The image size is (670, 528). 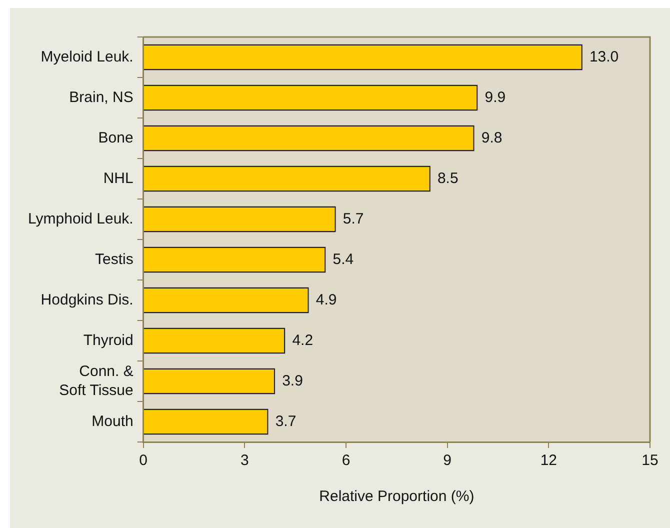 What do you see at coordinates (303, 340) in the screenshot?
I see `data-label: 4.2` at bounding box center [303, 340].